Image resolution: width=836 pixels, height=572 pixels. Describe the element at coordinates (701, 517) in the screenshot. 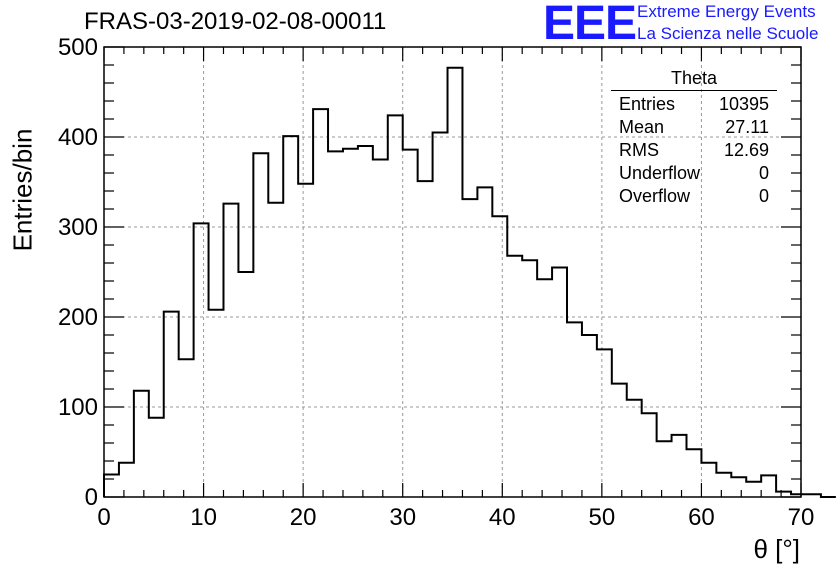

I see `x-tick-label: 60` at that location.